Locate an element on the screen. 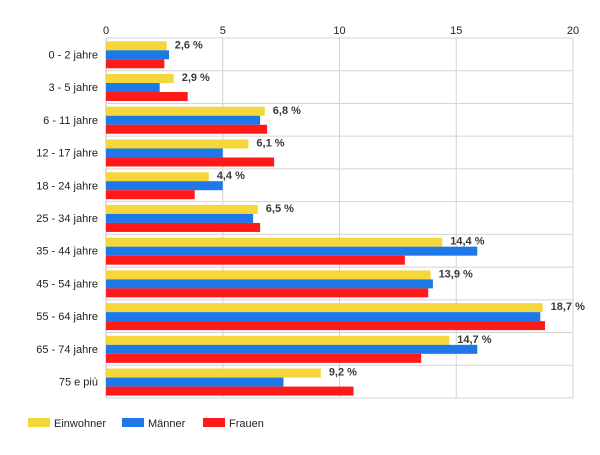 Image resolution: width=600 pixels, height=455 pixels. legend-label: Männer is located at coordinates (167, 424).